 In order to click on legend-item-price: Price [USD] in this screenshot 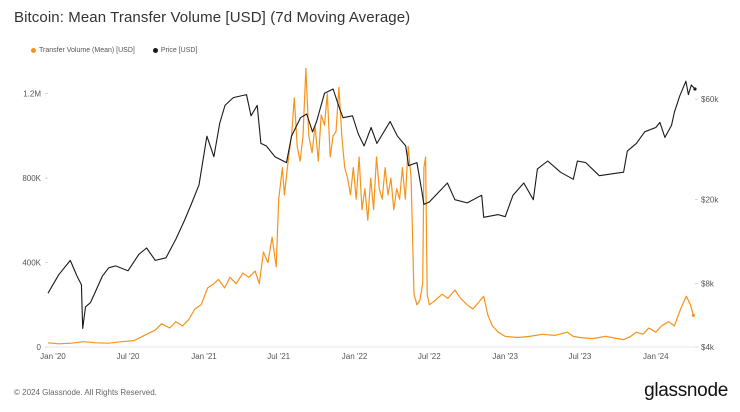, I will do `click(175, 50)`.